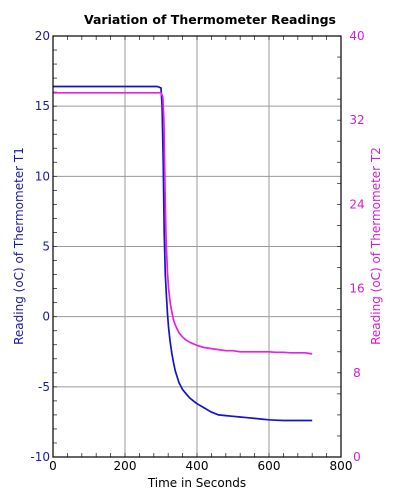 This screenshot has height=503, width=400. I want to click on right-y-tick-label: 16, so click(356, 289).